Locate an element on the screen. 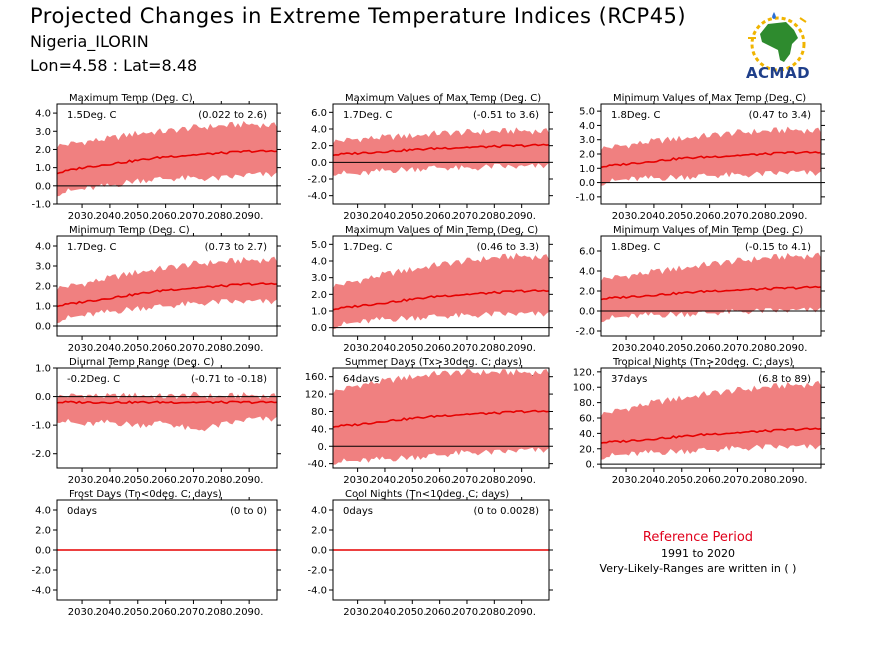 The width and height of the screenshot is (879, 659). y-tick-label: 160. is located at coordinates (316, 377).